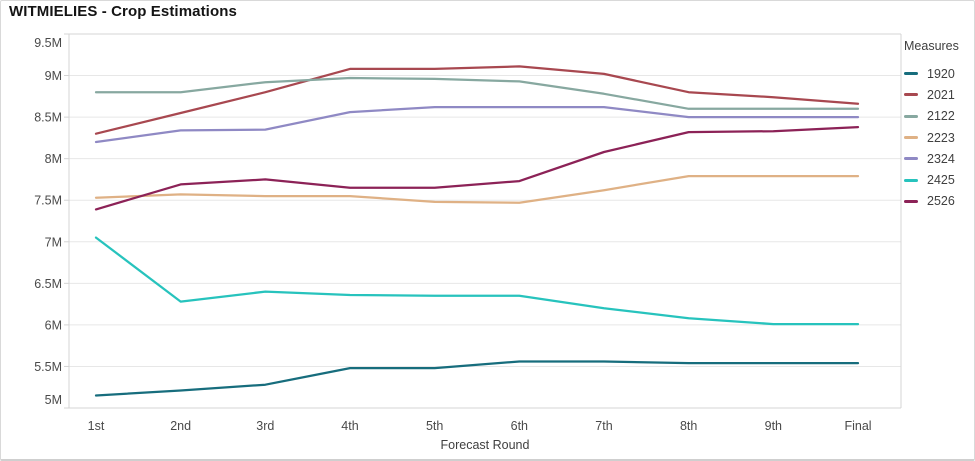 This screenshot has width=975, height=461. Describe the element at coordinates (603, 426) in the screenshot. I see `x-axis-tick-label: 7th` at that location.